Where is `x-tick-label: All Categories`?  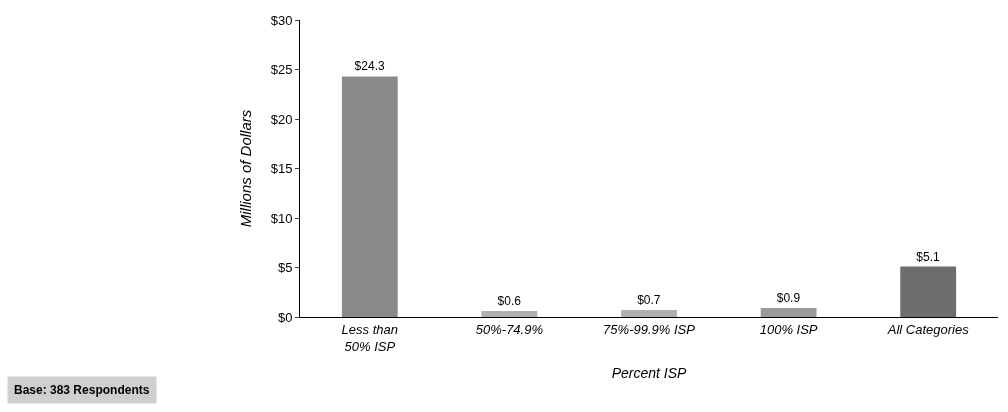
x-tick-label: All Categories is located at coordinates (928, 329).